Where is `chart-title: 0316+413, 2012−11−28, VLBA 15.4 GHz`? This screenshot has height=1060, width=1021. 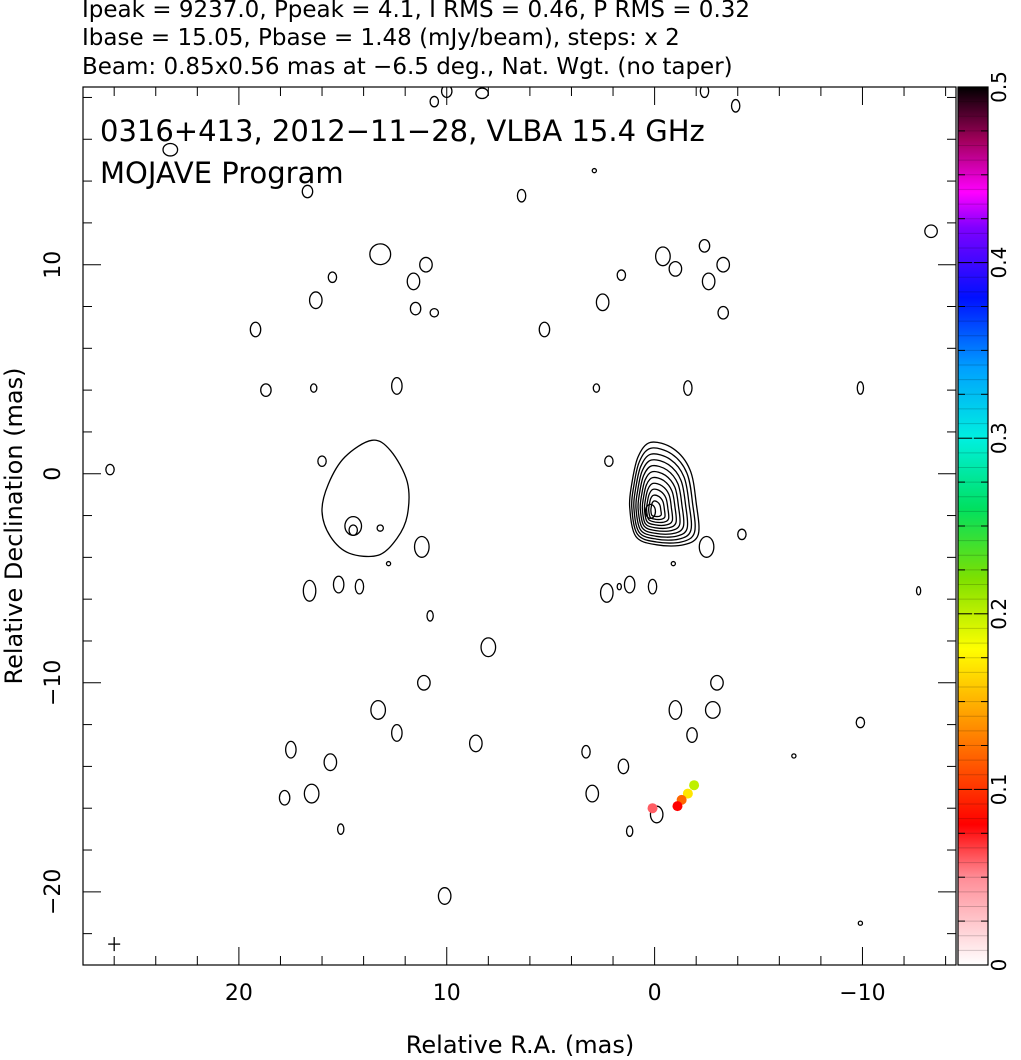
chart-title: 0316+413, 2012−11−28, VLBA 15.4 GHz is located at coordinates (402, 131).